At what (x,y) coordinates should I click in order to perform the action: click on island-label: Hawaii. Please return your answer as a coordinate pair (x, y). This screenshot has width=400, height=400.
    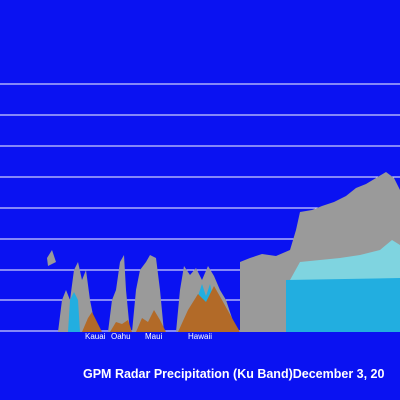
    Looking at the image, I should click on (200, 336).